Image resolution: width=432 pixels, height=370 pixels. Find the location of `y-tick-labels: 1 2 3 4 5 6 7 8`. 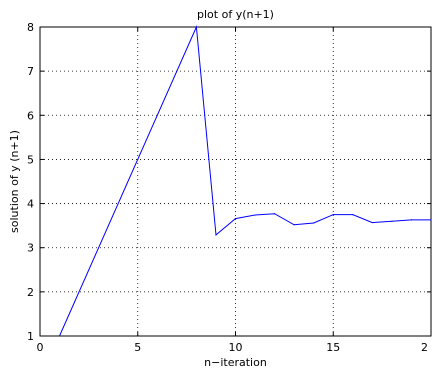

y-tick-labels: 1 2 3 4 5 6 7 8 is located at coordinates (30, 182).